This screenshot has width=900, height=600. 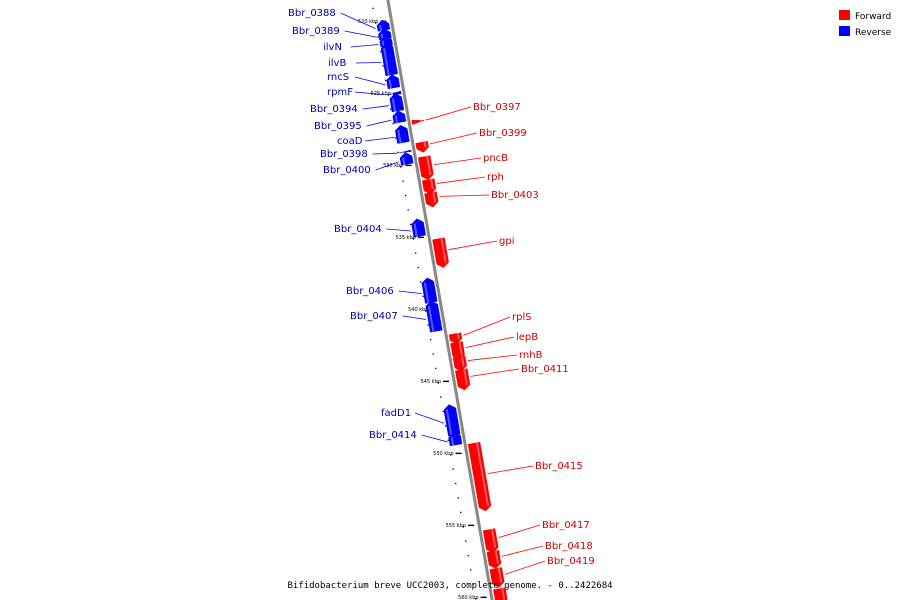 I want to click on legend-label-forward: Forward, so click(x=873, y=17).